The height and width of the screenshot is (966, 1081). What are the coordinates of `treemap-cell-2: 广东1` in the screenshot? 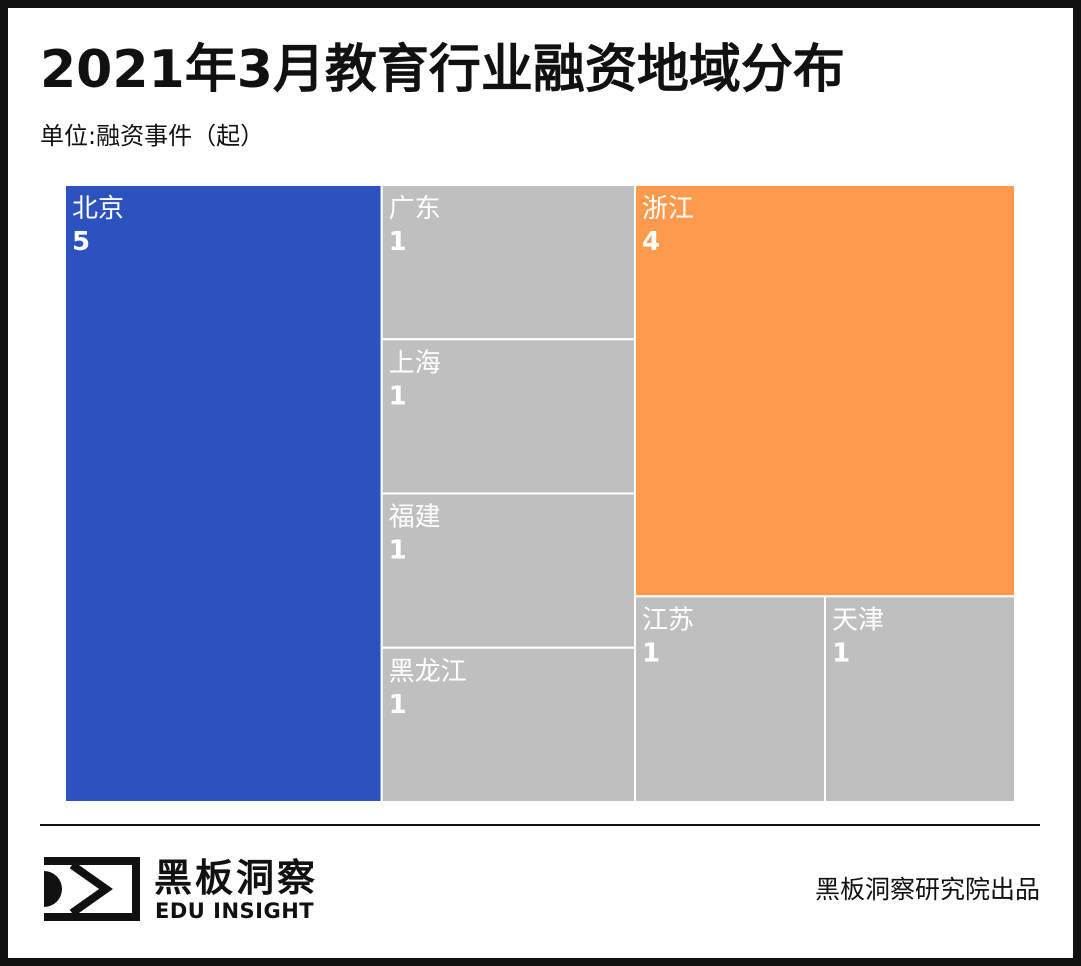 It's located at (508, 263).